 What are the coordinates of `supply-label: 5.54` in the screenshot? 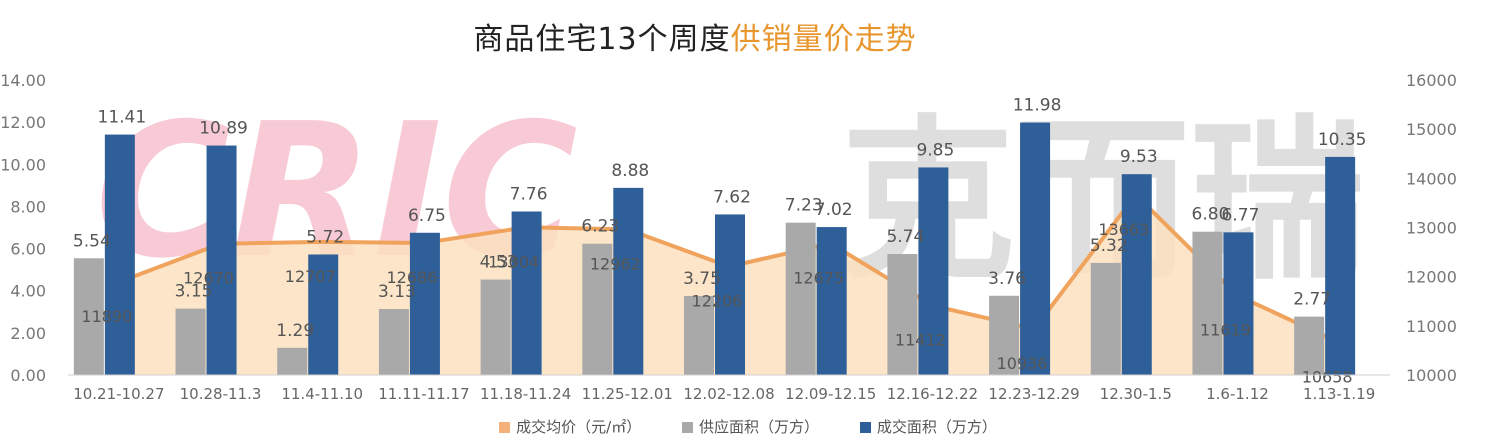 It's located at (92, 241).